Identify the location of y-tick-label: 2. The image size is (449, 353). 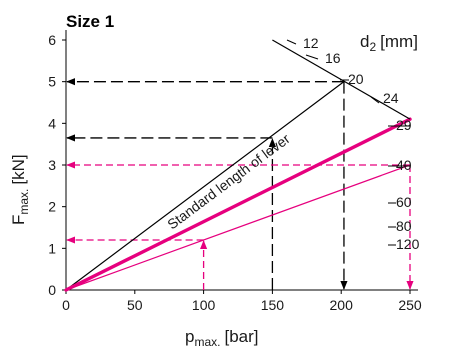
(52, 207).